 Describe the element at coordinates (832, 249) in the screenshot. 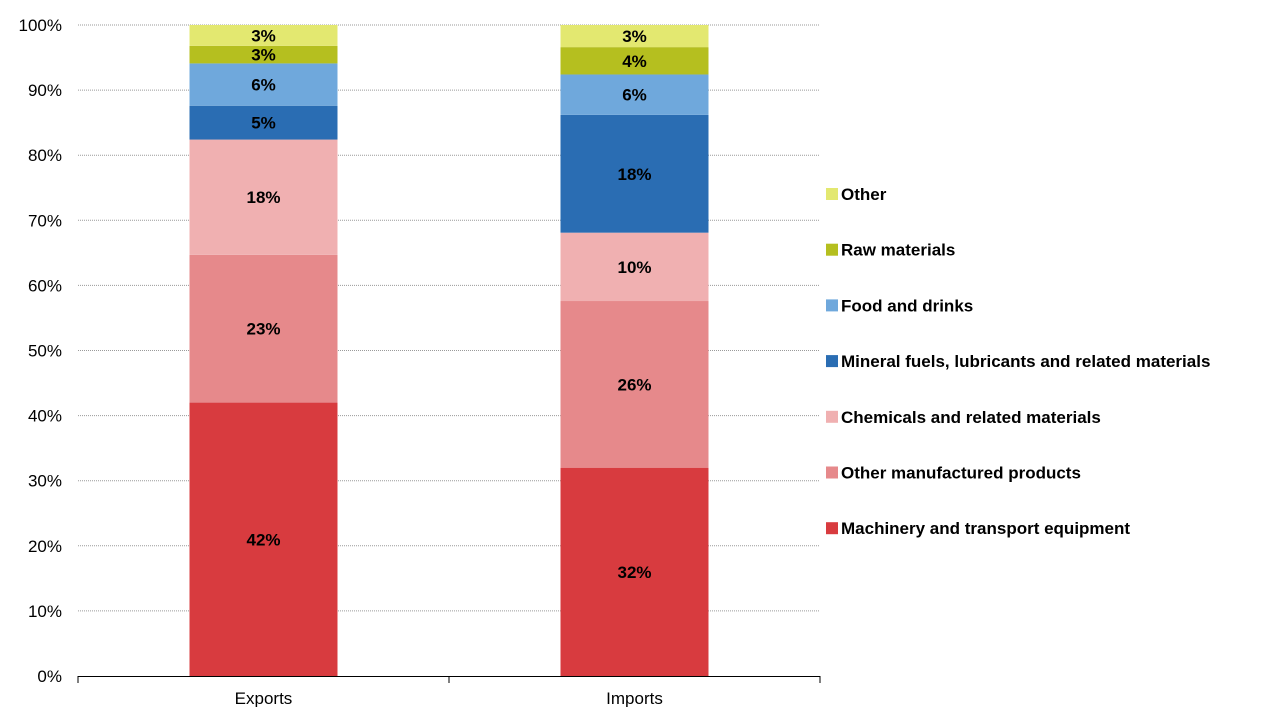

I see `legend-swatch-raw-materials` at that location.